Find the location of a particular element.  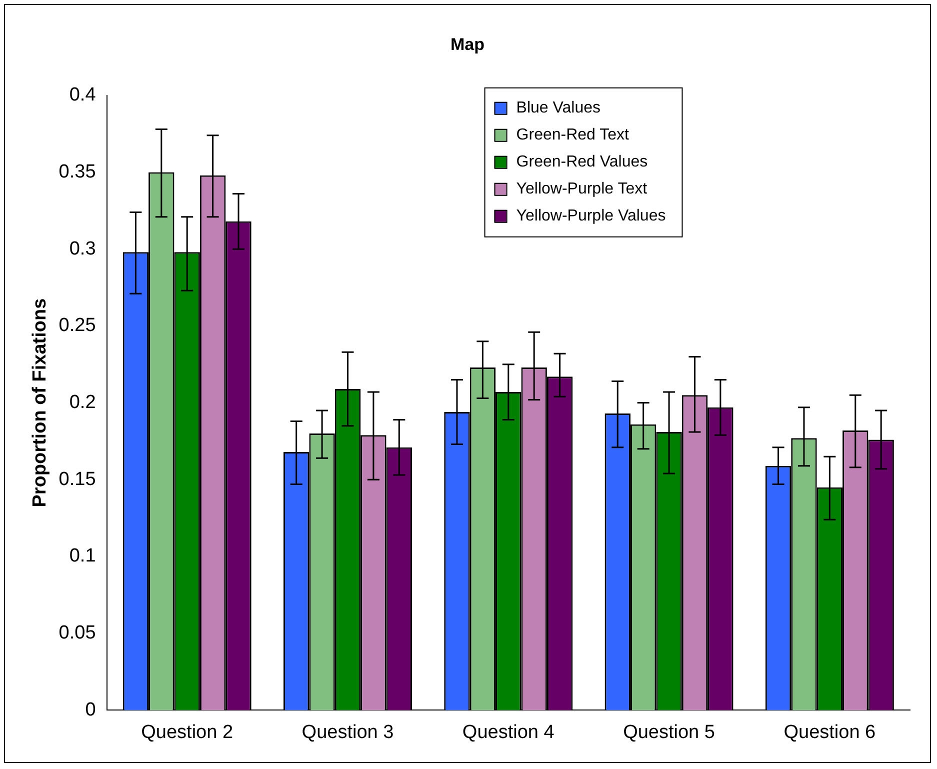

x-tick-label: Question 3 is located at coordinates (348, 732).